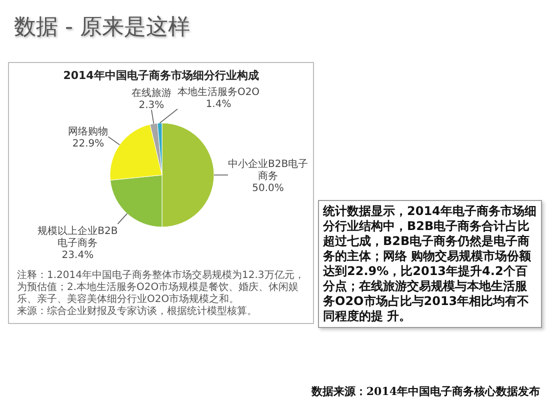 The width and height of the screenshot is (550, 412). What do you see at coordinates (268, 170) in the screenshot?
I see `slice-label: 中小企业B2B电子商务` at bounding box center [268, 170].